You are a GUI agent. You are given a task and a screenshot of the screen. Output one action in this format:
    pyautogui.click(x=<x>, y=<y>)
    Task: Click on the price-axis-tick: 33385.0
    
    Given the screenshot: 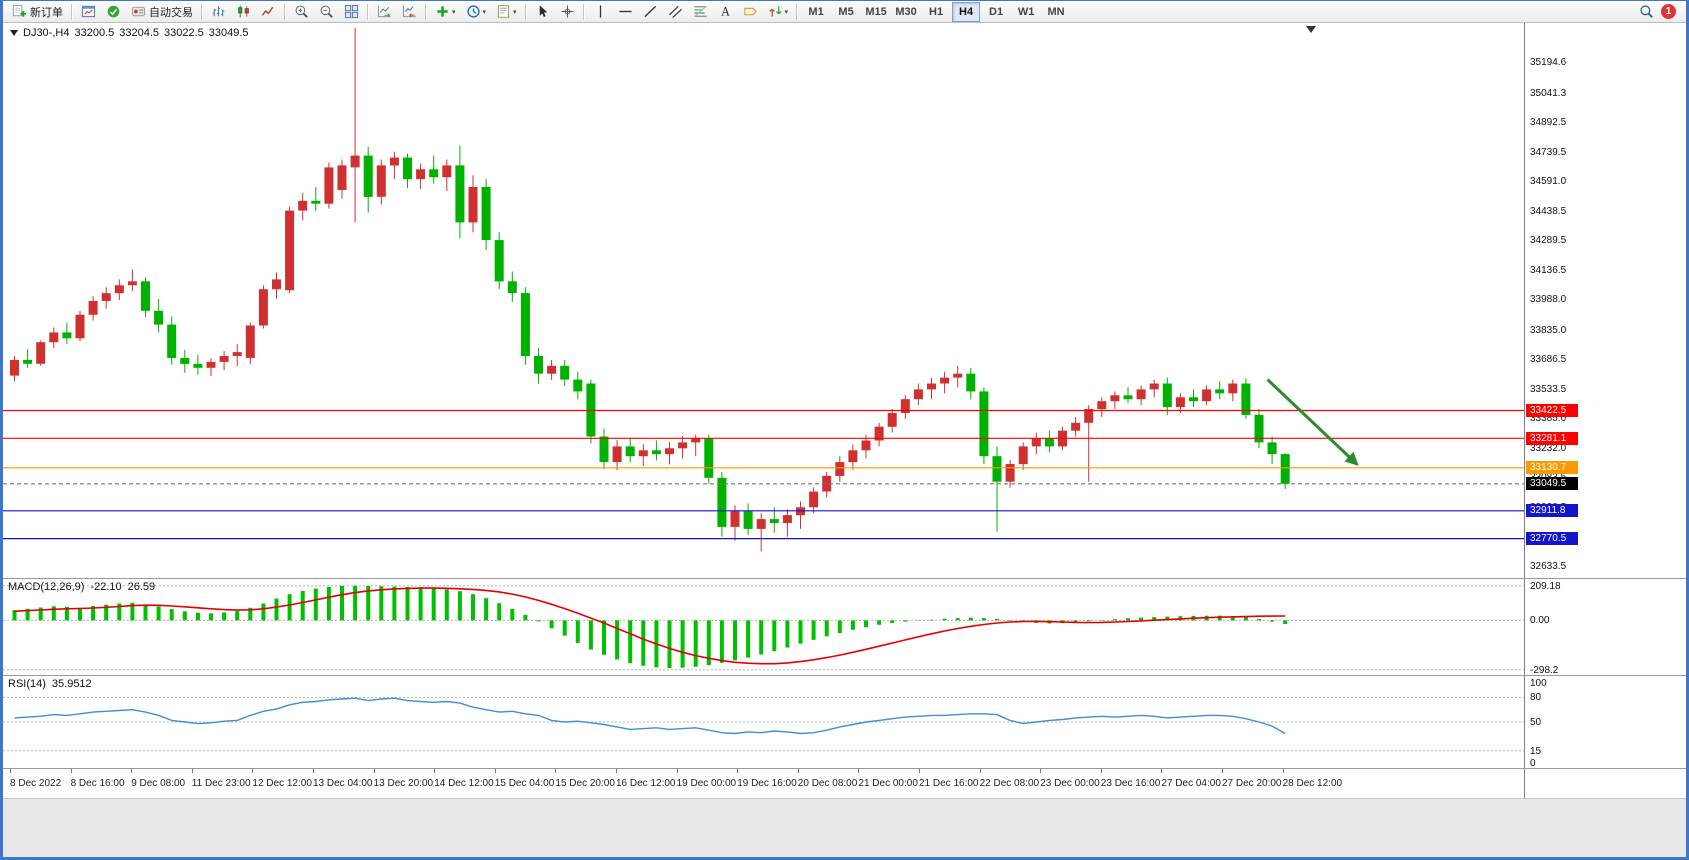 What is the action you would take?
    pyautogui.click(x=1548, y=418)
    